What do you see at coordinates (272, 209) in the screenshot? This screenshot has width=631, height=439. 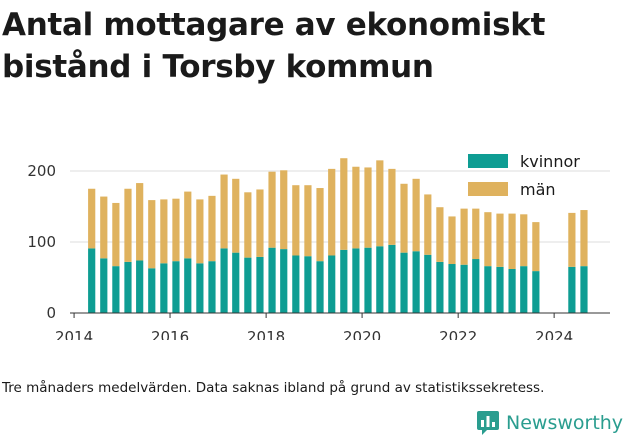 I see `bar-män-2018-02` at bounding box center [272, 209].